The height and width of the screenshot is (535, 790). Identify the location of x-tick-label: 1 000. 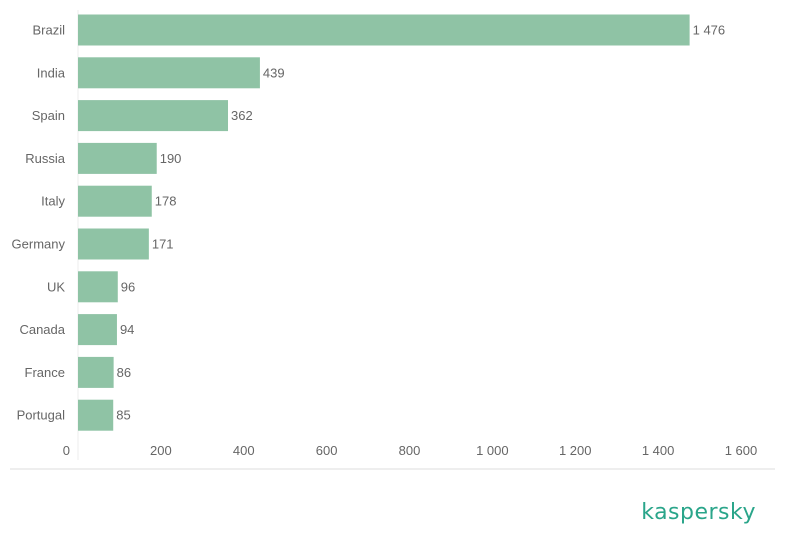
(492, 450).